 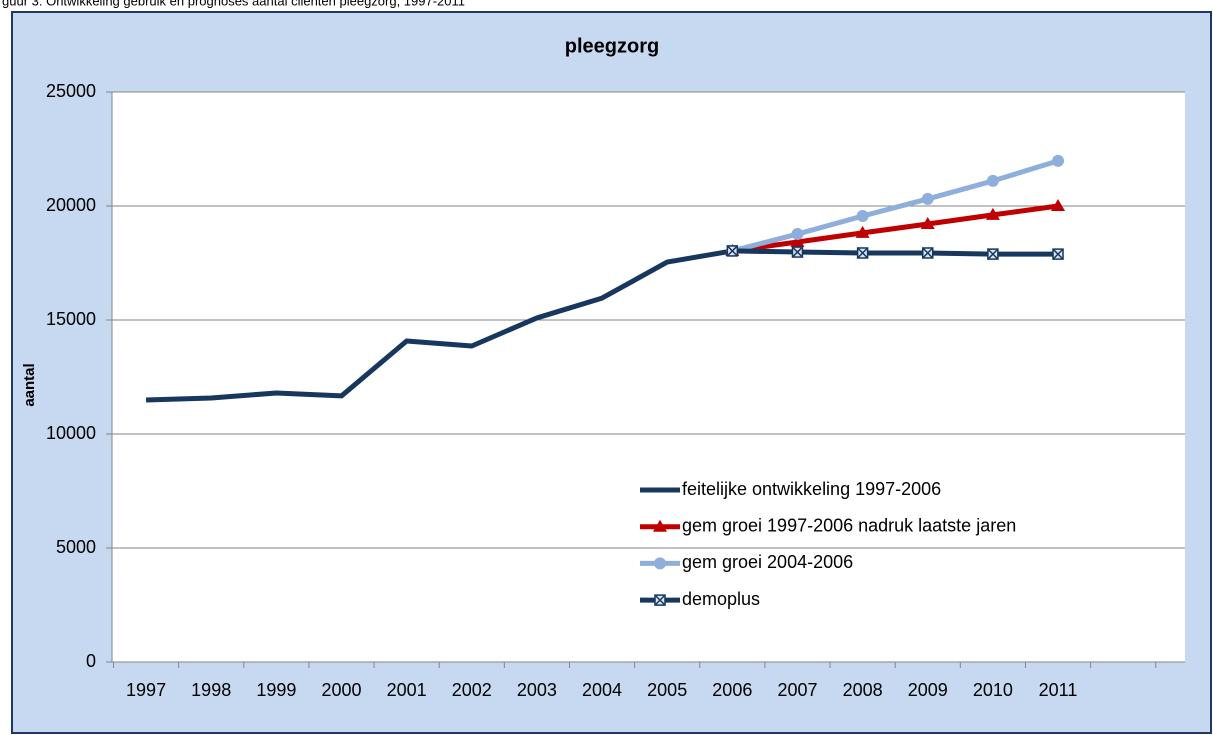 What do you see at coordinates (71, 205) in the screenshot?
I see `y-tick-label: 20000` at bounding box center [71, 205].